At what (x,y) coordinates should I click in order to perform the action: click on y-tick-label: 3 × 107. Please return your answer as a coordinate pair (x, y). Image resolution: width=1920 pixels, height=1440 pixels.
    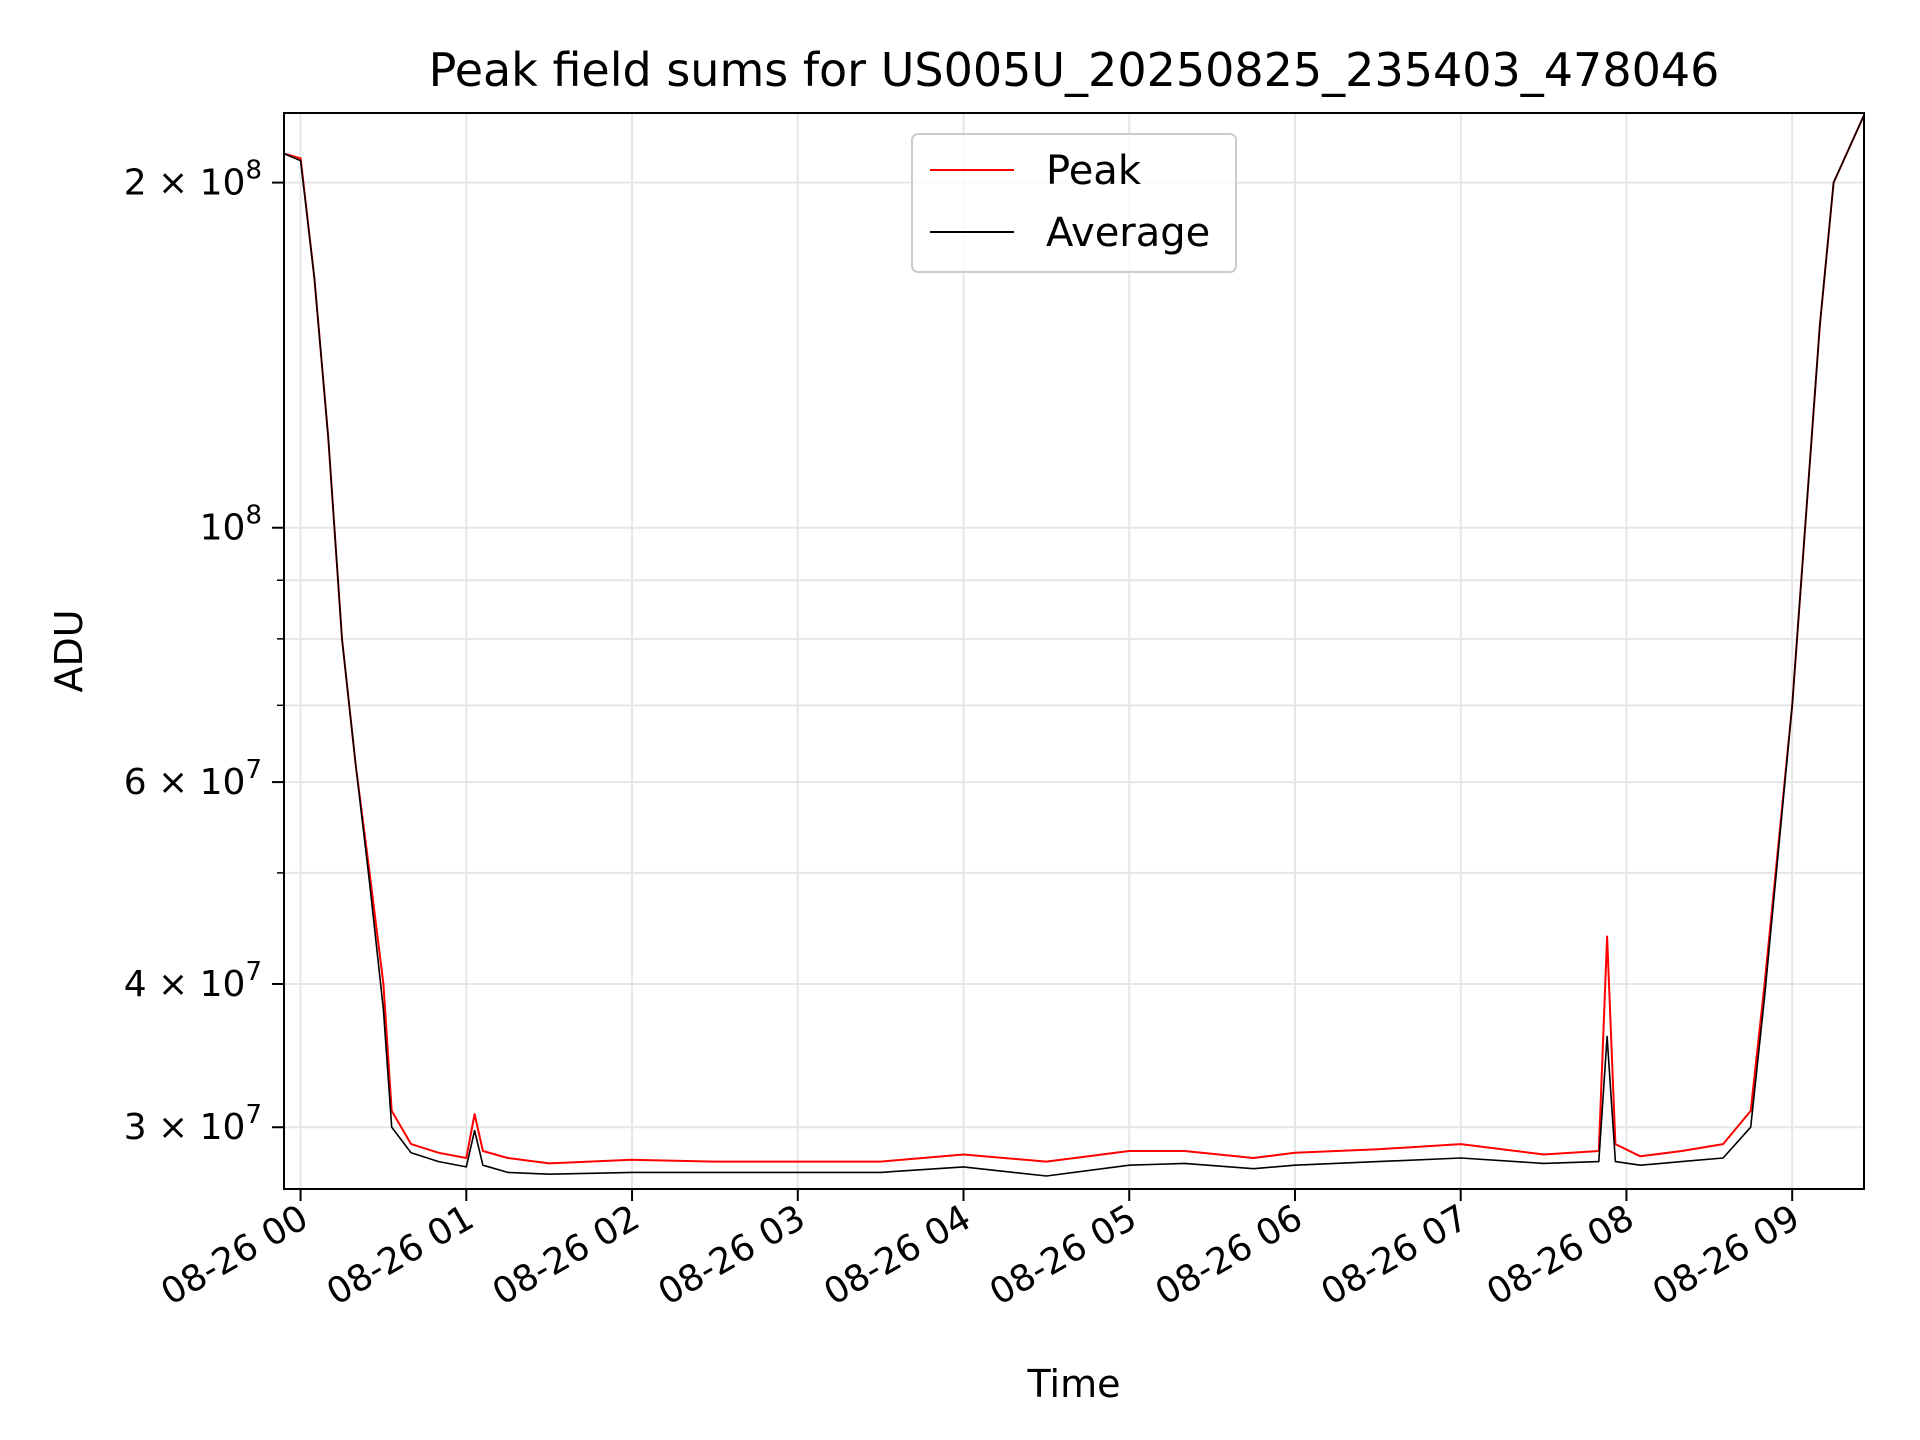
    Looking at the image, I should click on (193, 1124).